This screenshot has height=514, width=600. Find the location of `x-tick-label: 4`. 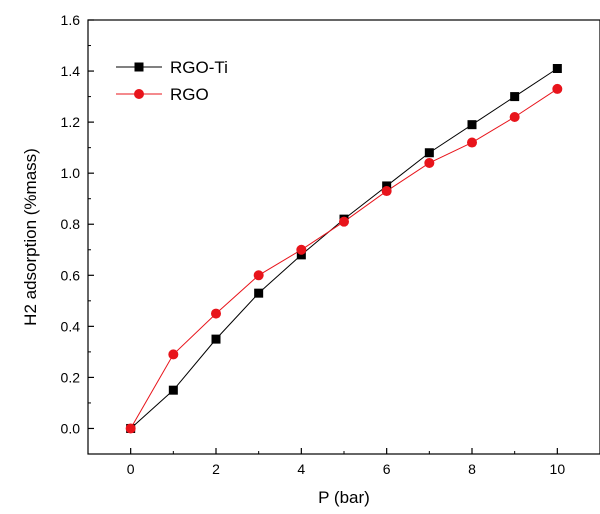

x-tick-label: 4 is located at coordinates (301, 469).